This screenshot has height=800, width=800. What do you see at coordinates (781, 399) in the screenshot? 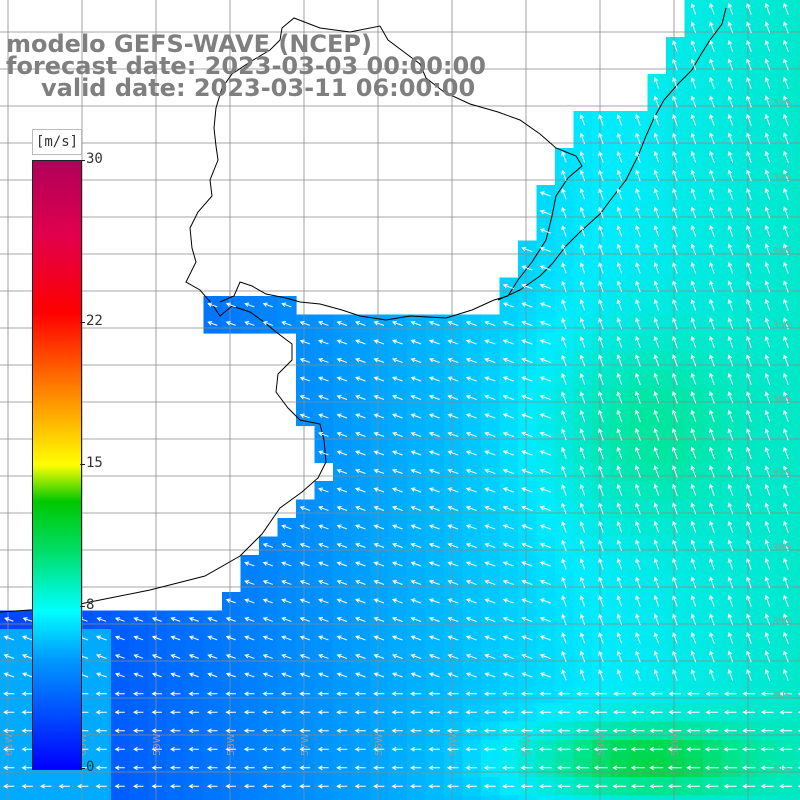
I see `latitude-label: 36S` at bounding box center [781, 399].